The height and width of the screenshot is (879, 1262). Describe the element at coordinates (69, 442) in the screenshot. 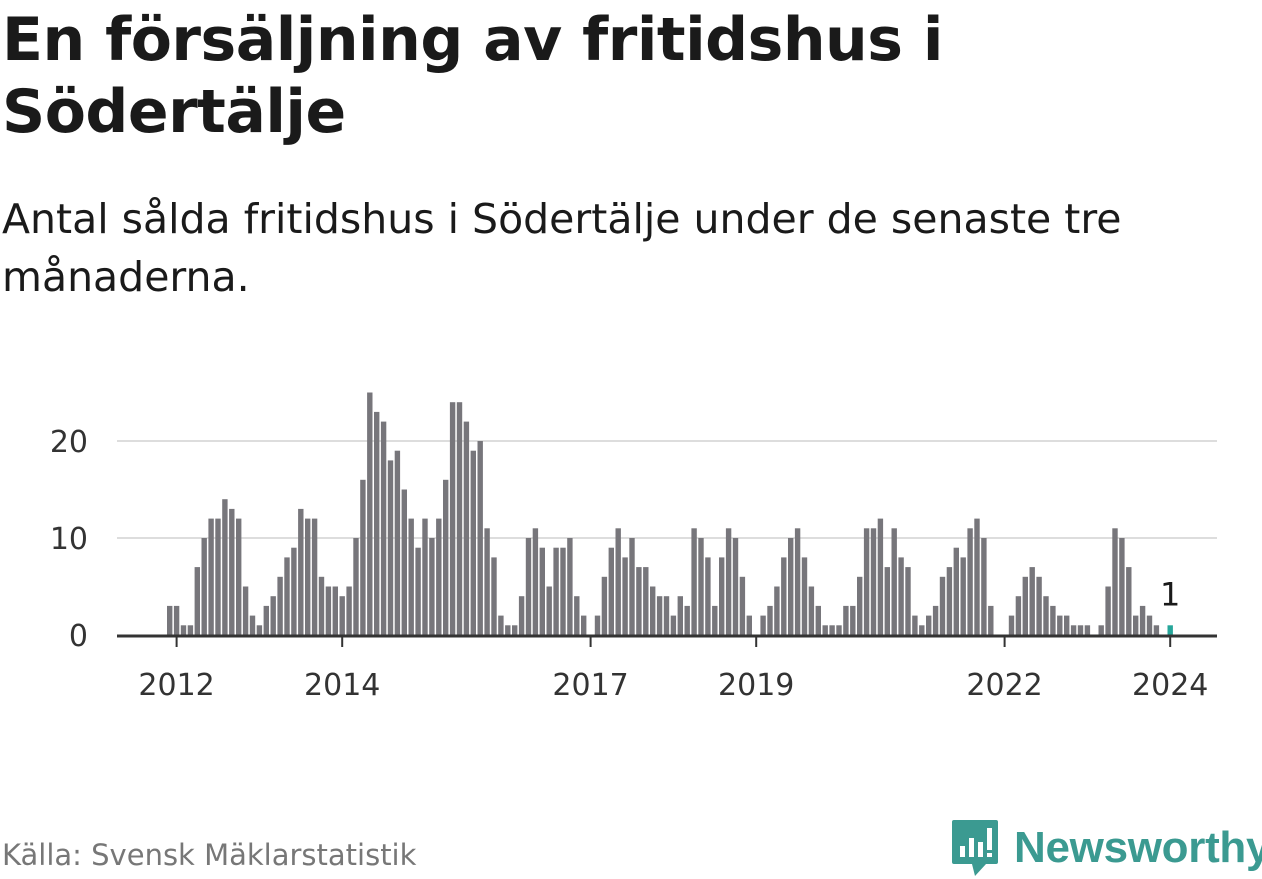

I see `y-tick-label: 20` at that location.